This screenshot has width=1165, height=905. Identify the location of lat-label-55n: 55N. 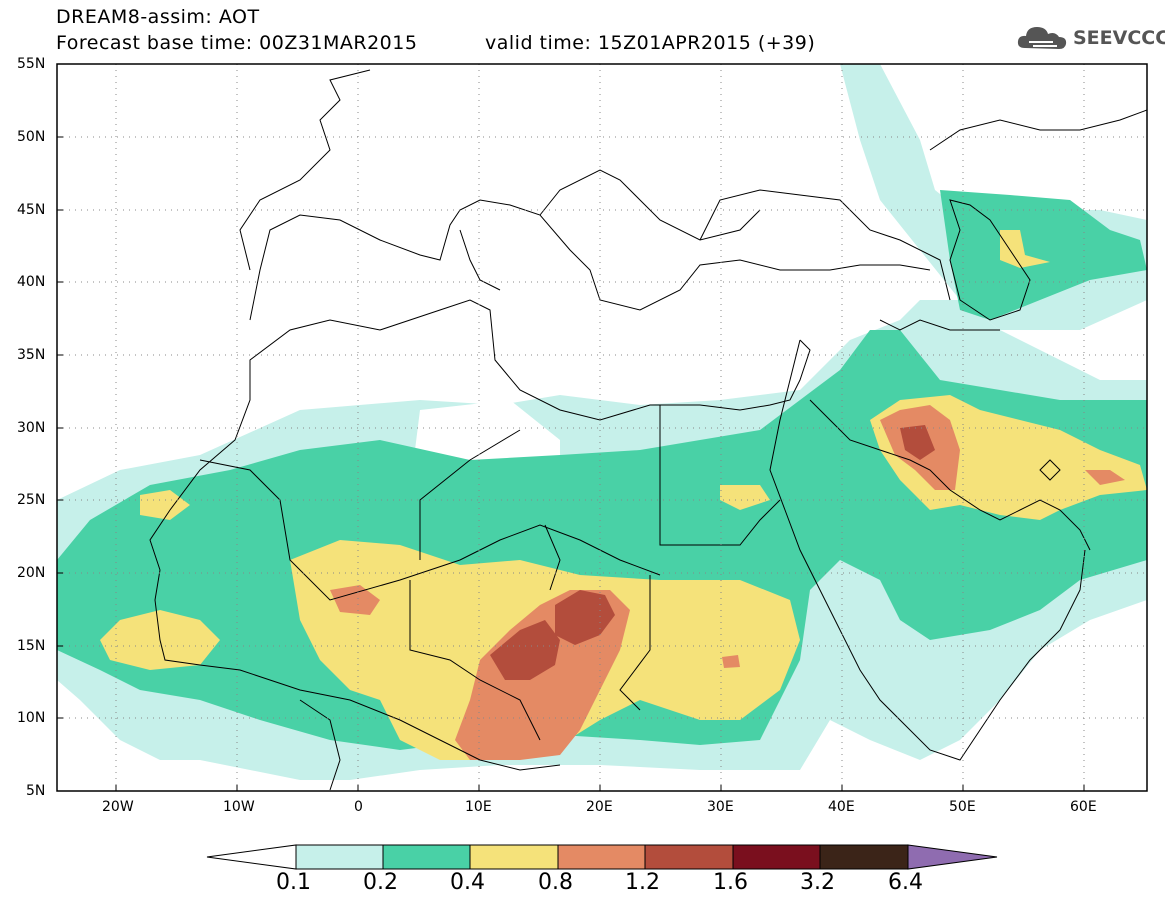
(31, 64).